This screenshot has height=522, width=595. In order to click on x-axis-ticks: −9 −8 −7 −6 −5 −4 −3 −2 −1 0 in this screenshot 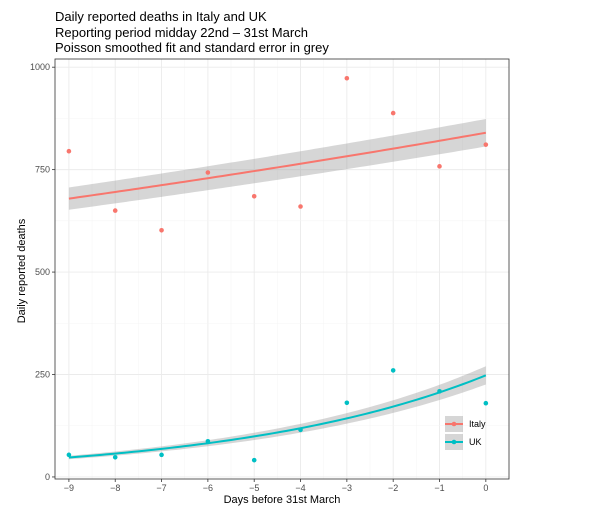, I will do `click(276, 486)`.